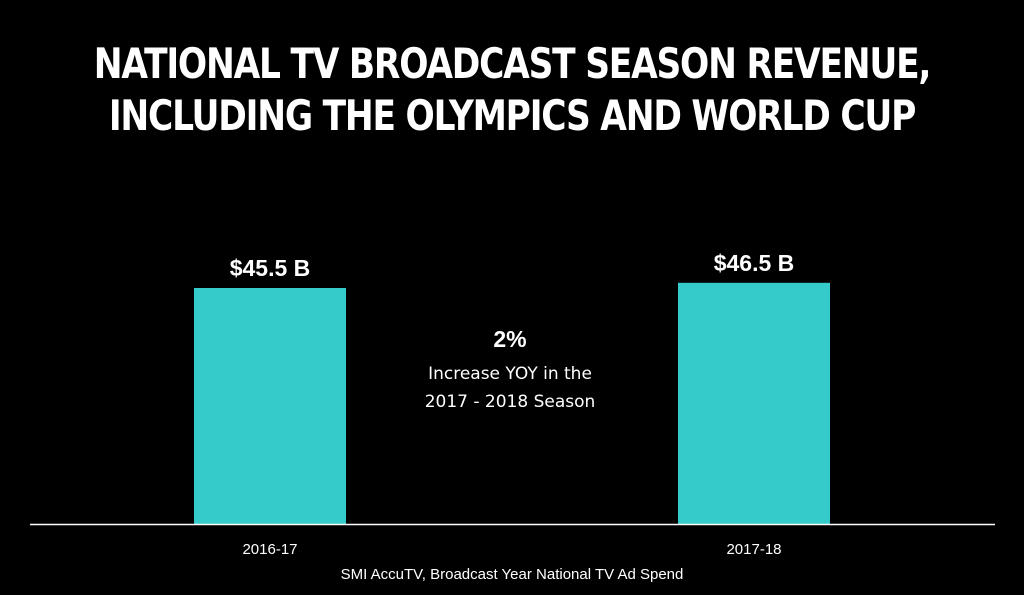  Describe the element at coordinates (754, 263) in the screenshot. I see `data-label-2017-18: $46.5 B` at that location.